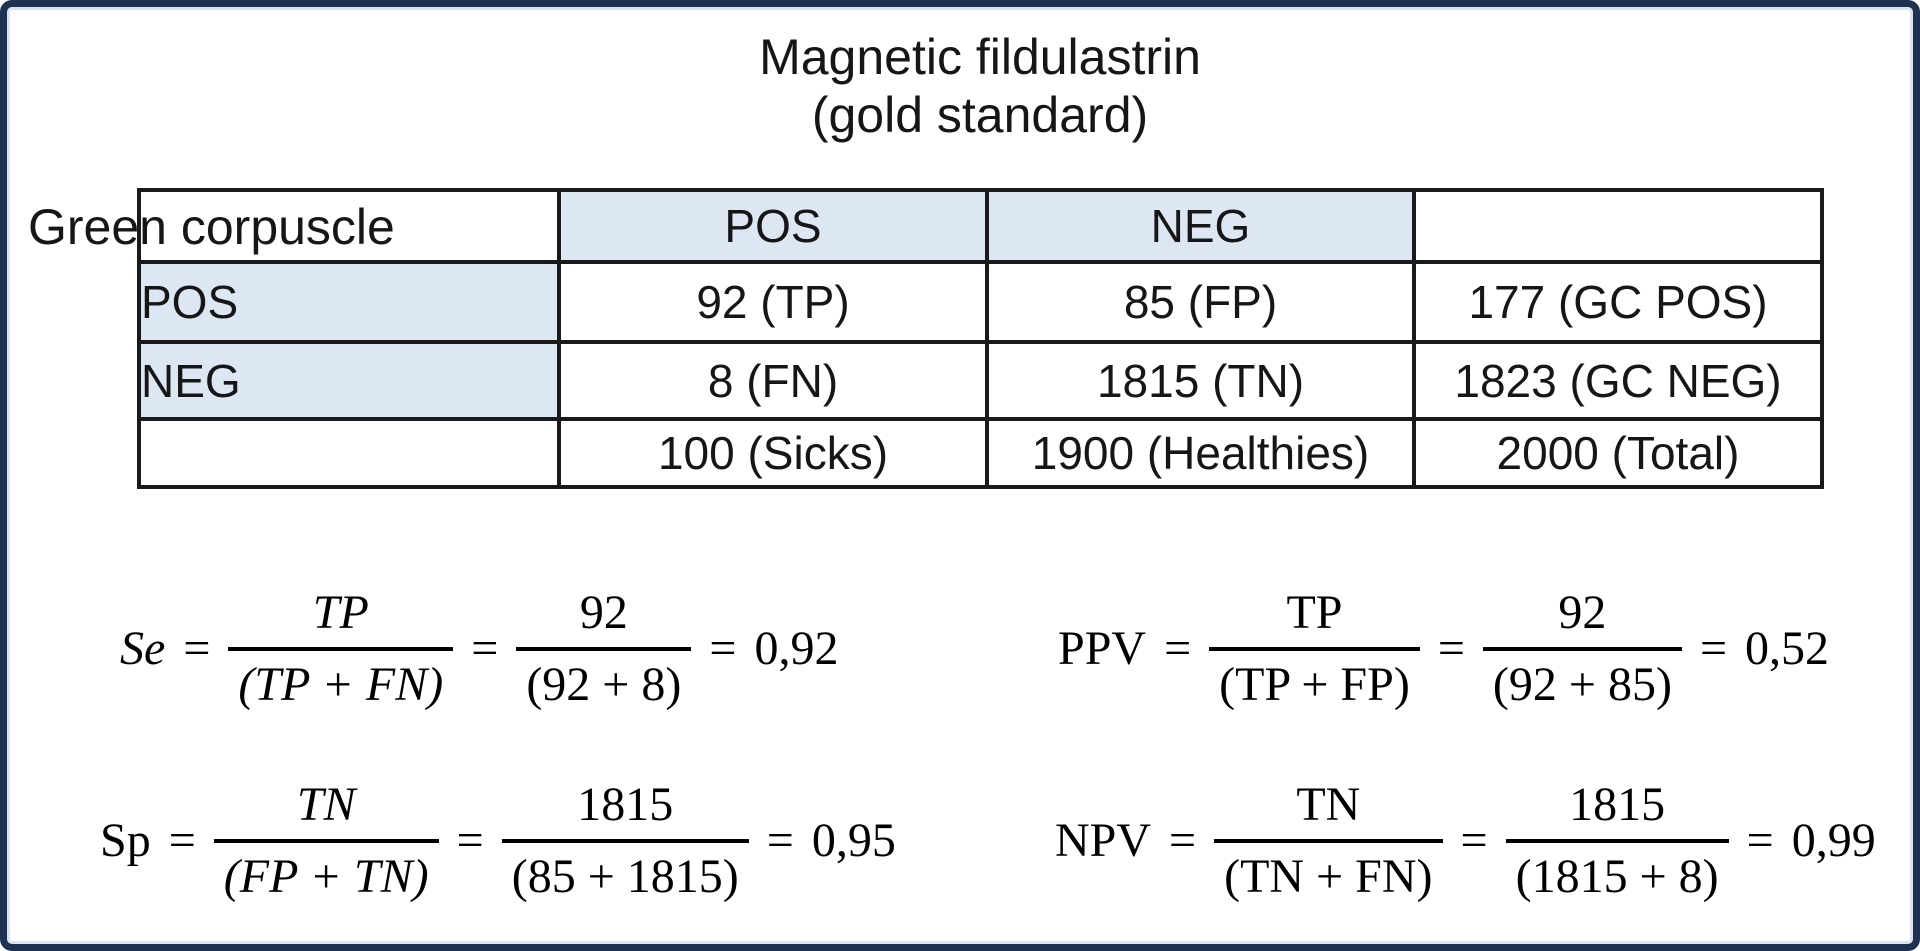 The image size is (1920, 951). I want to click on title-line-2: (gold standard), so click(980, 115).